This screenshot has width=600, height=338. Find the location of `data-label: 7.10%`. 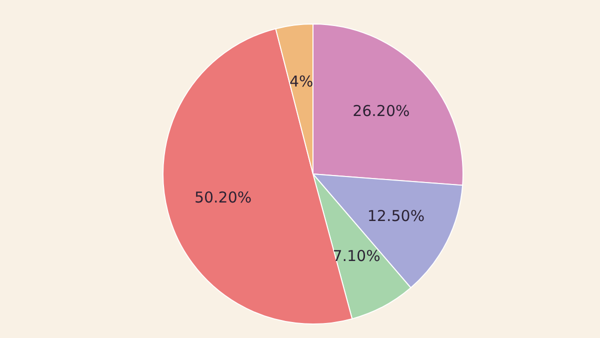

data-label: 7.10% is located at coordinates (356, 256).